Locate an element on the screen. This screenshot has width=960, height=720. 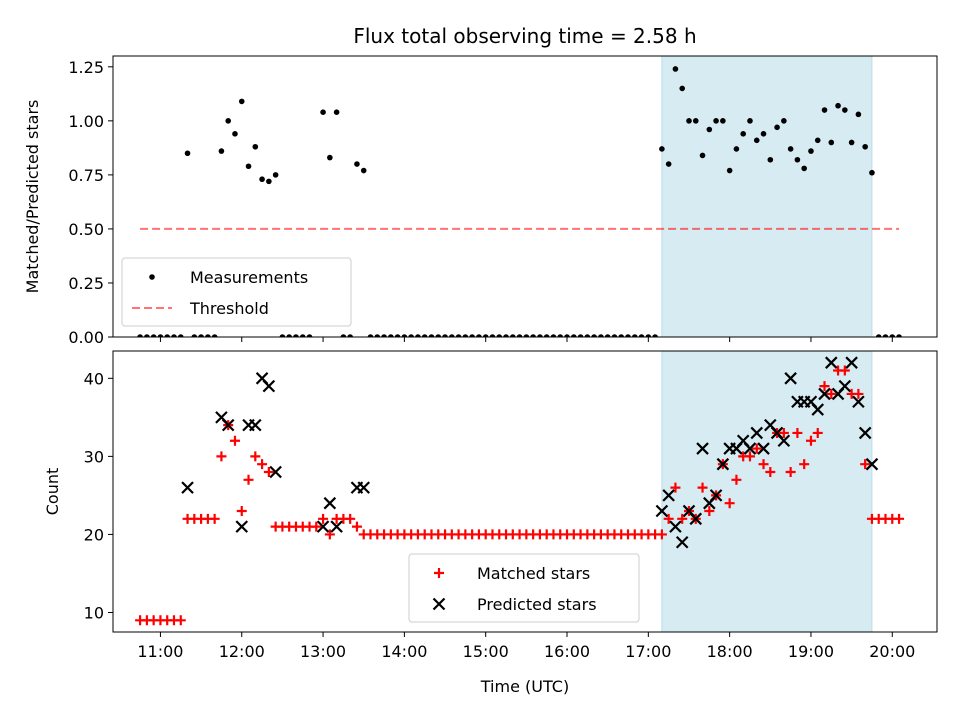
y-tick-label: 20 is located at coordinates (94, 534).